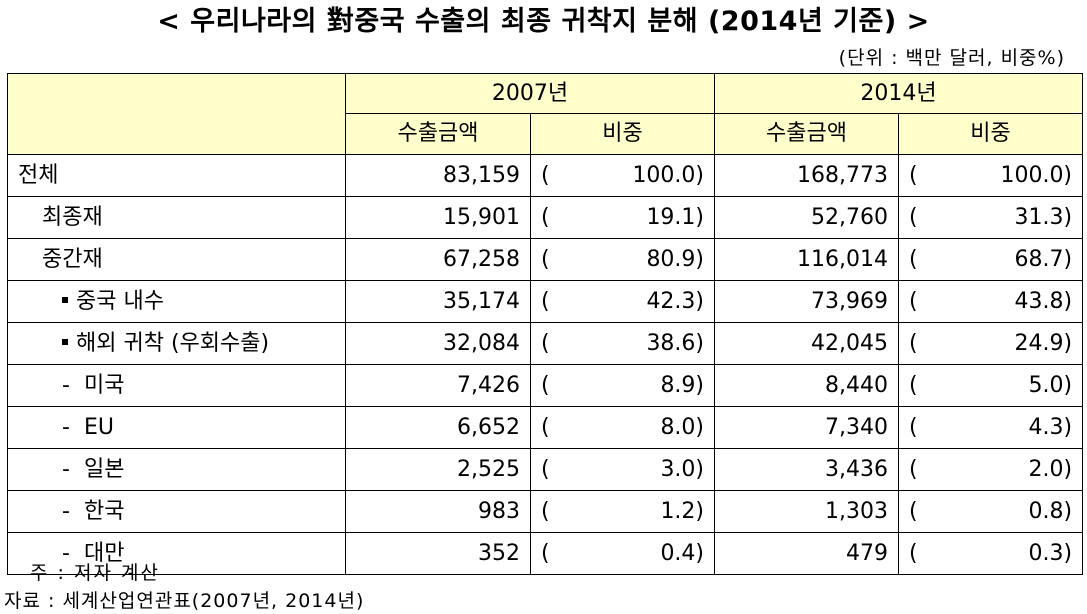 The width and height of the screenshot is (1087, 614). Describe the element at coordinates (622, 217) in the screenshot. I see `share-2007: (19.1)` at that location.